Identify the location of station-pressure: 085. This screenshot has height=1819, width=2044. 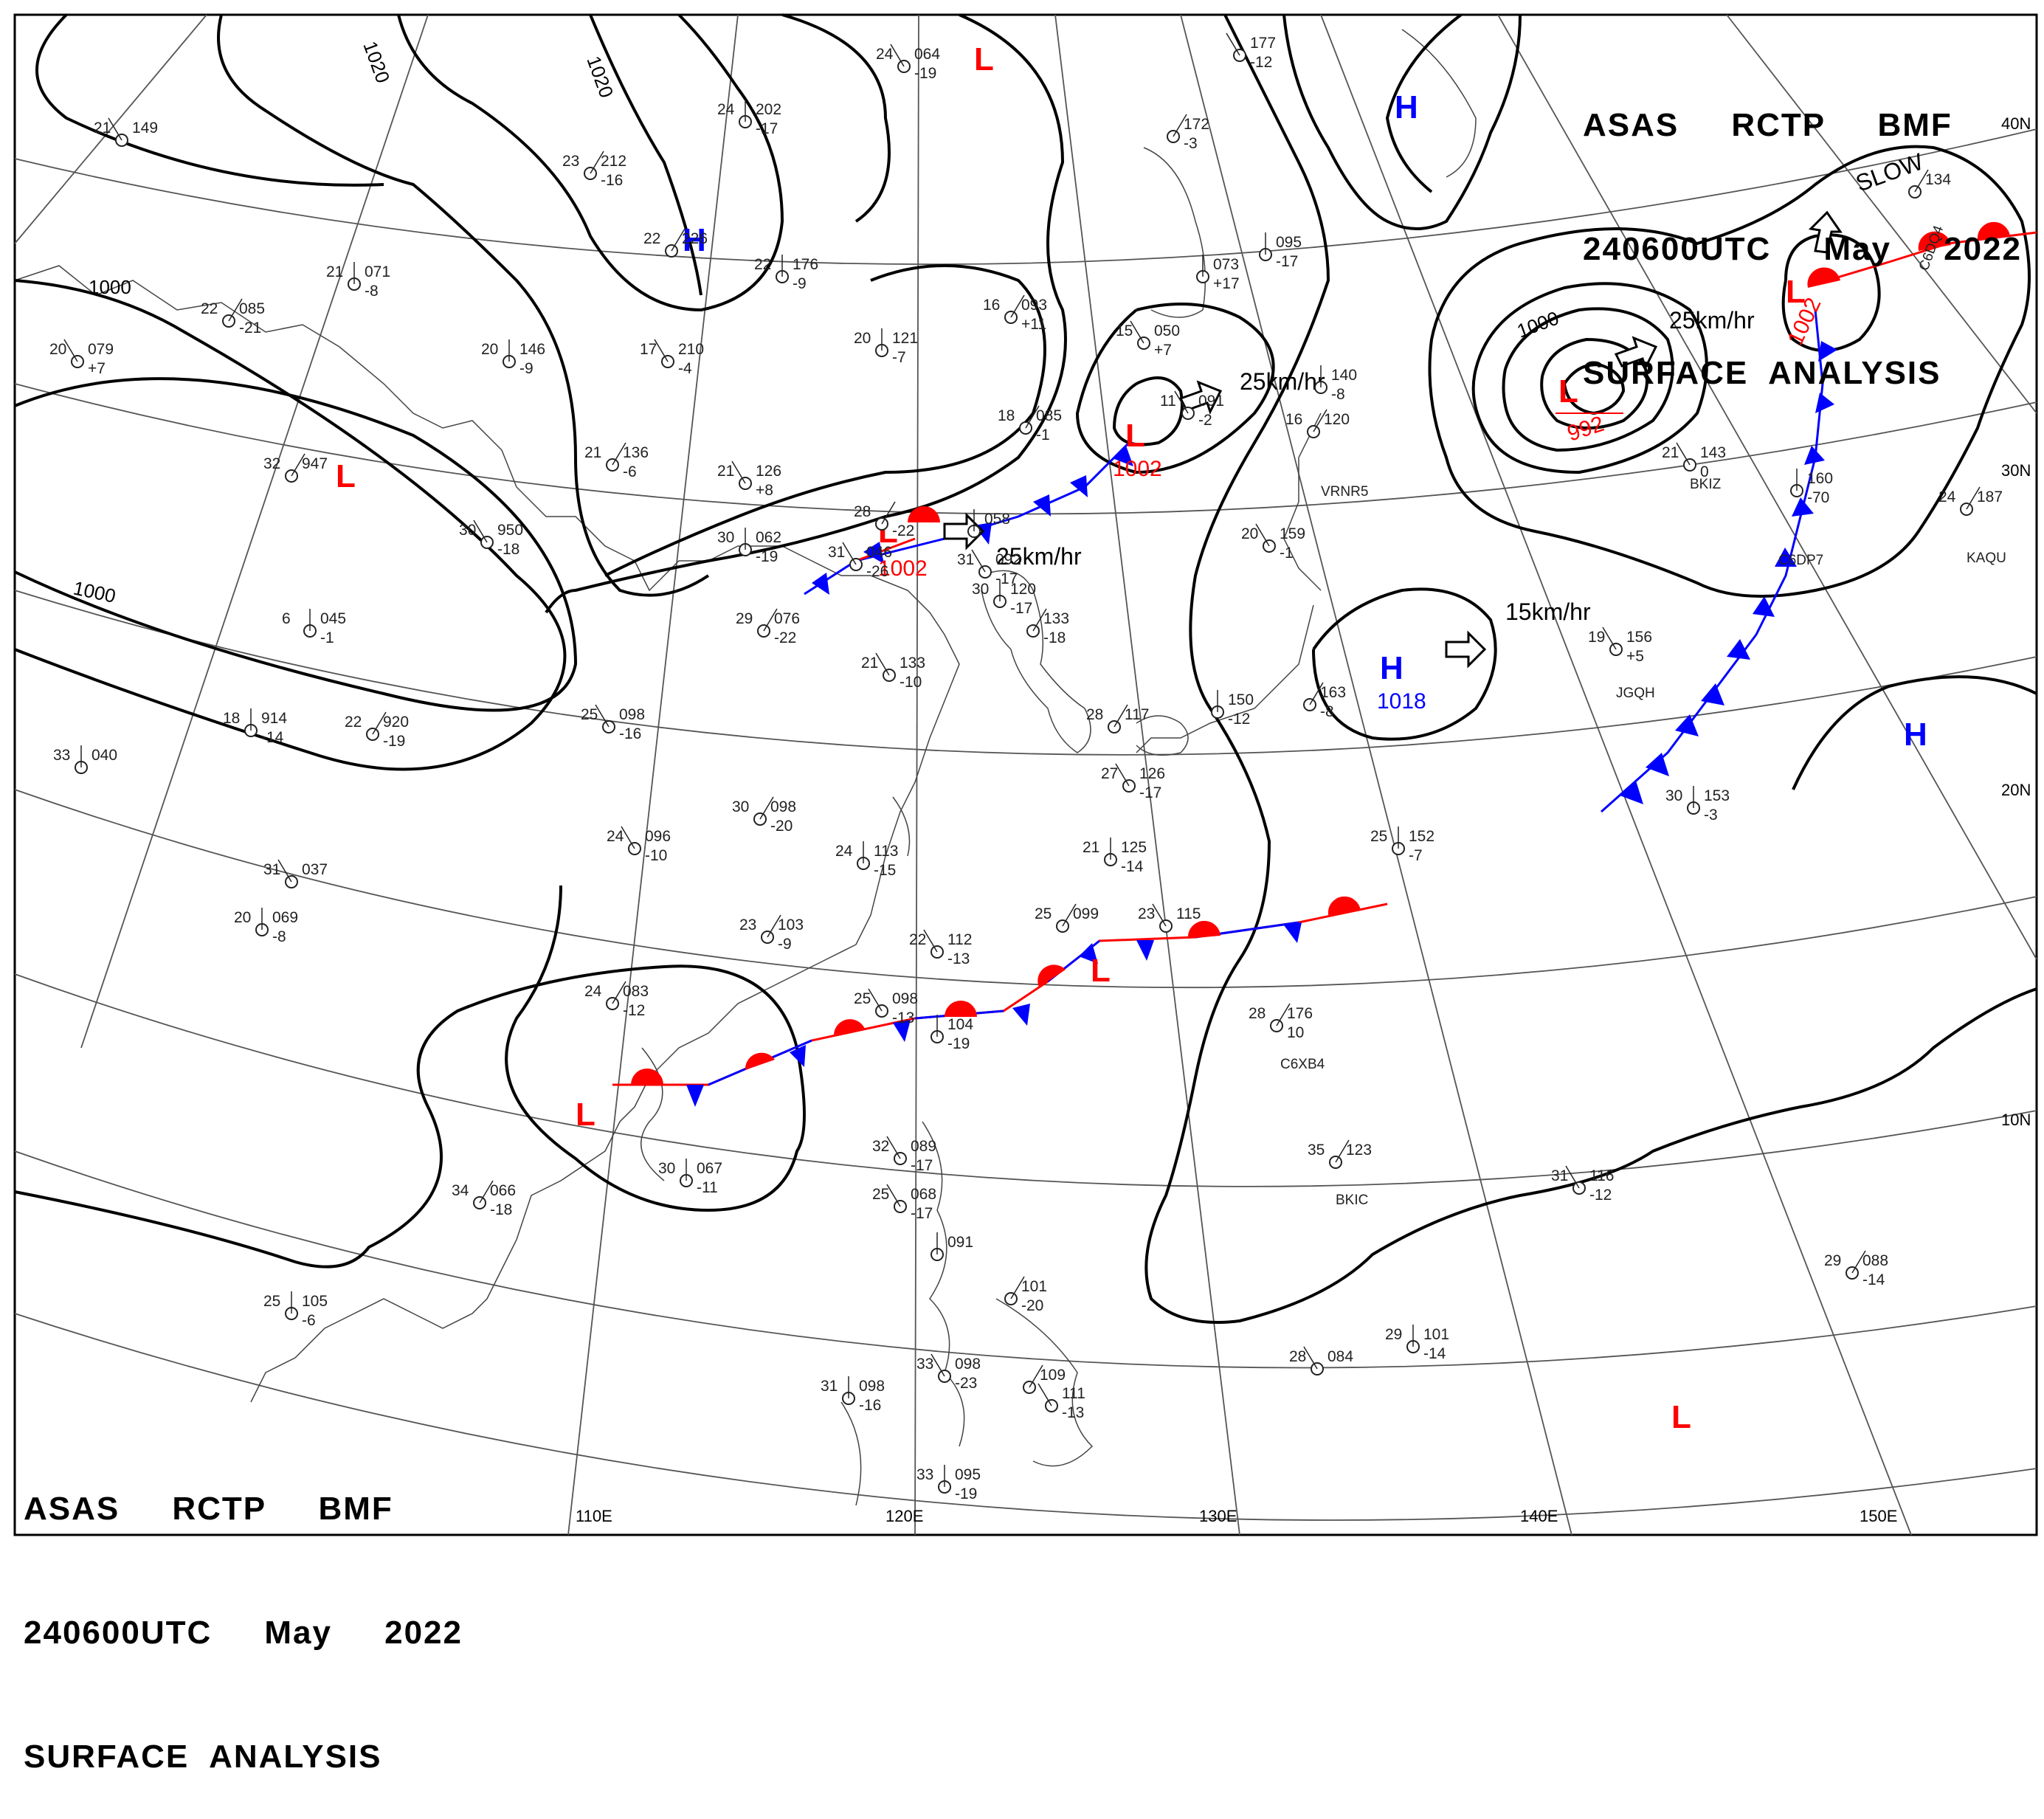
(252, 308).